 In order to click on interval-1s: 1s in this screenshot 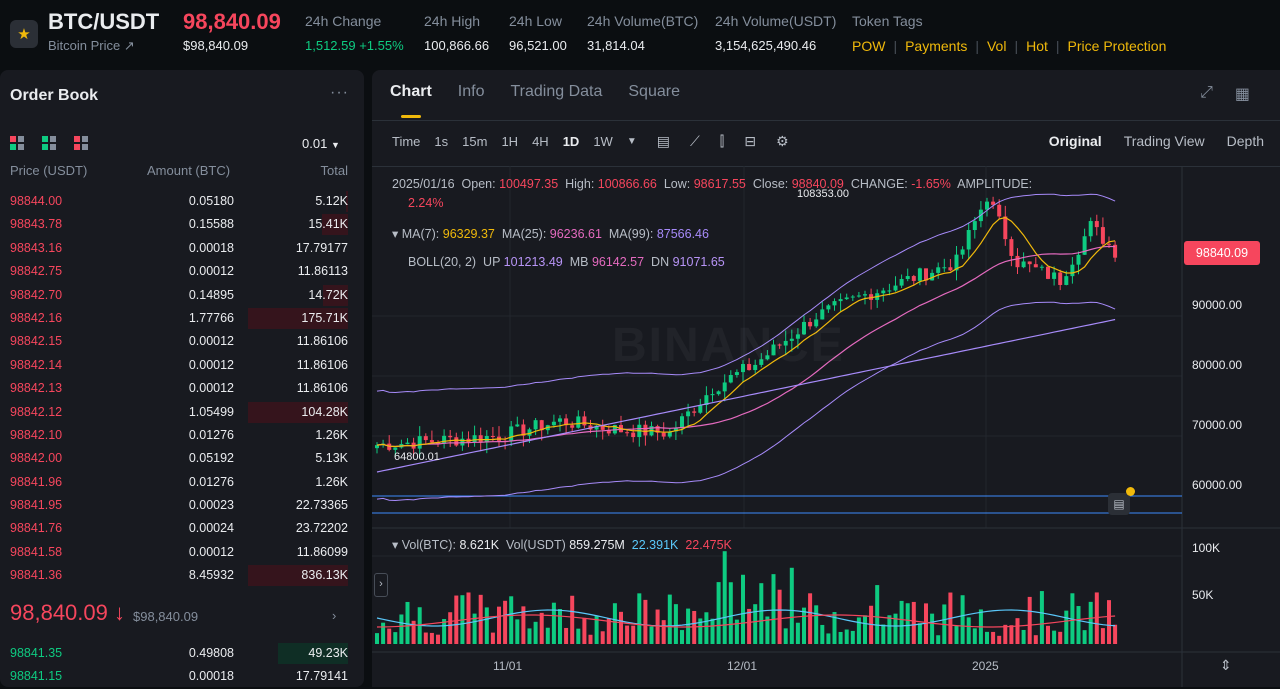, I will do `click(441, 141)`.